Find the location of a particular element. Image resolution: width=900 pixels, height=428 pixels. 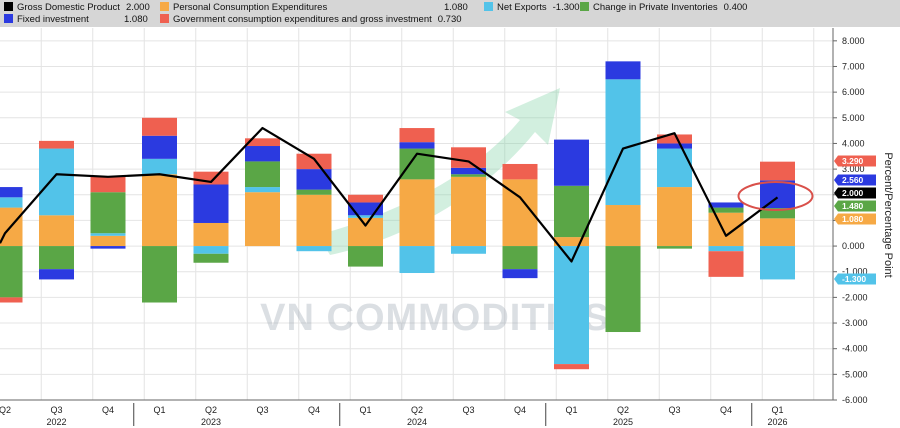

legend-value-gov: 0.730 is located at coordinates (449, 19).